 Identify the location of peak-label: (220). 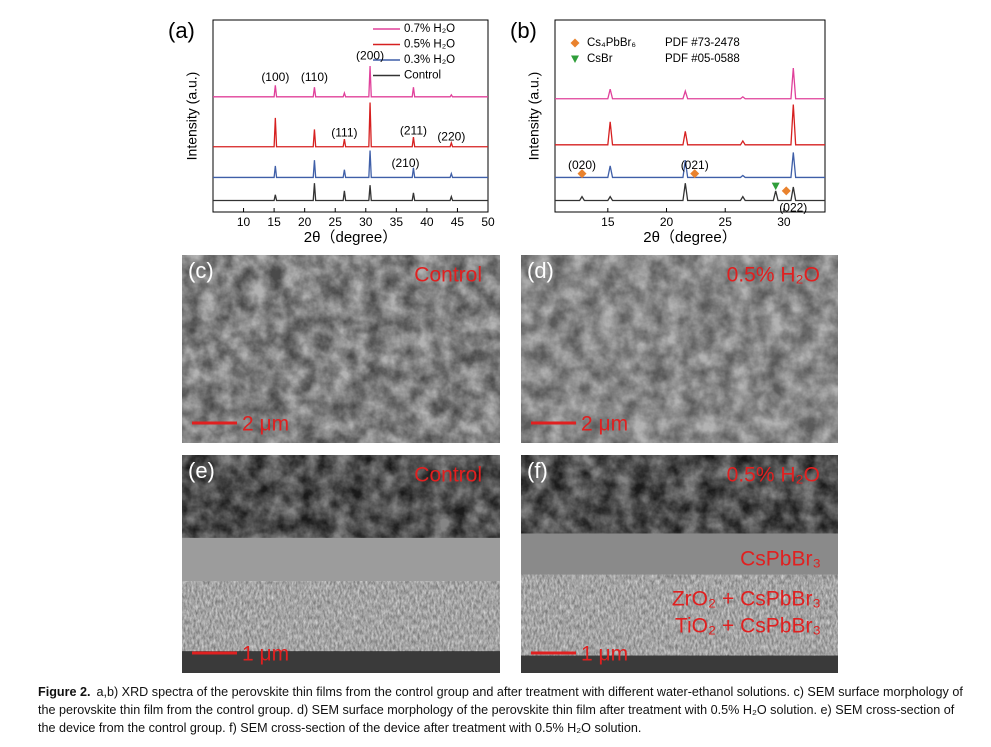
(451, 136).